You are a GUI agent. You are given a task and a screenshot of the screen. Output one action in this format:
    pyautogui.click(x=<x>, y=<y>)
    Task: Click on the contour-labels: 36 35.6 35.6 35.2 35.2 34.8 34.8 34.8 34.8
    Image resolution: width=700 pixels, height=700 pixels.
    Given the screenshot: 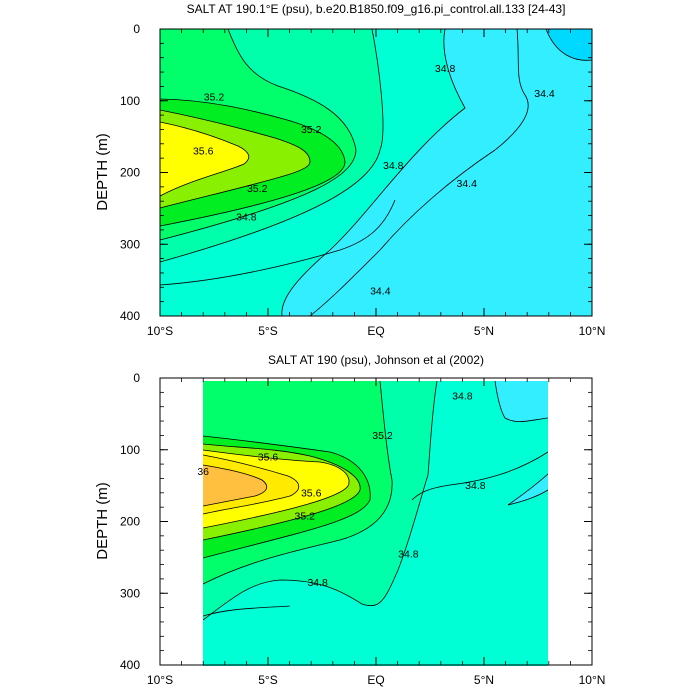 What is the action you would take?
    pyautogui.click(x=341, y=489)
    